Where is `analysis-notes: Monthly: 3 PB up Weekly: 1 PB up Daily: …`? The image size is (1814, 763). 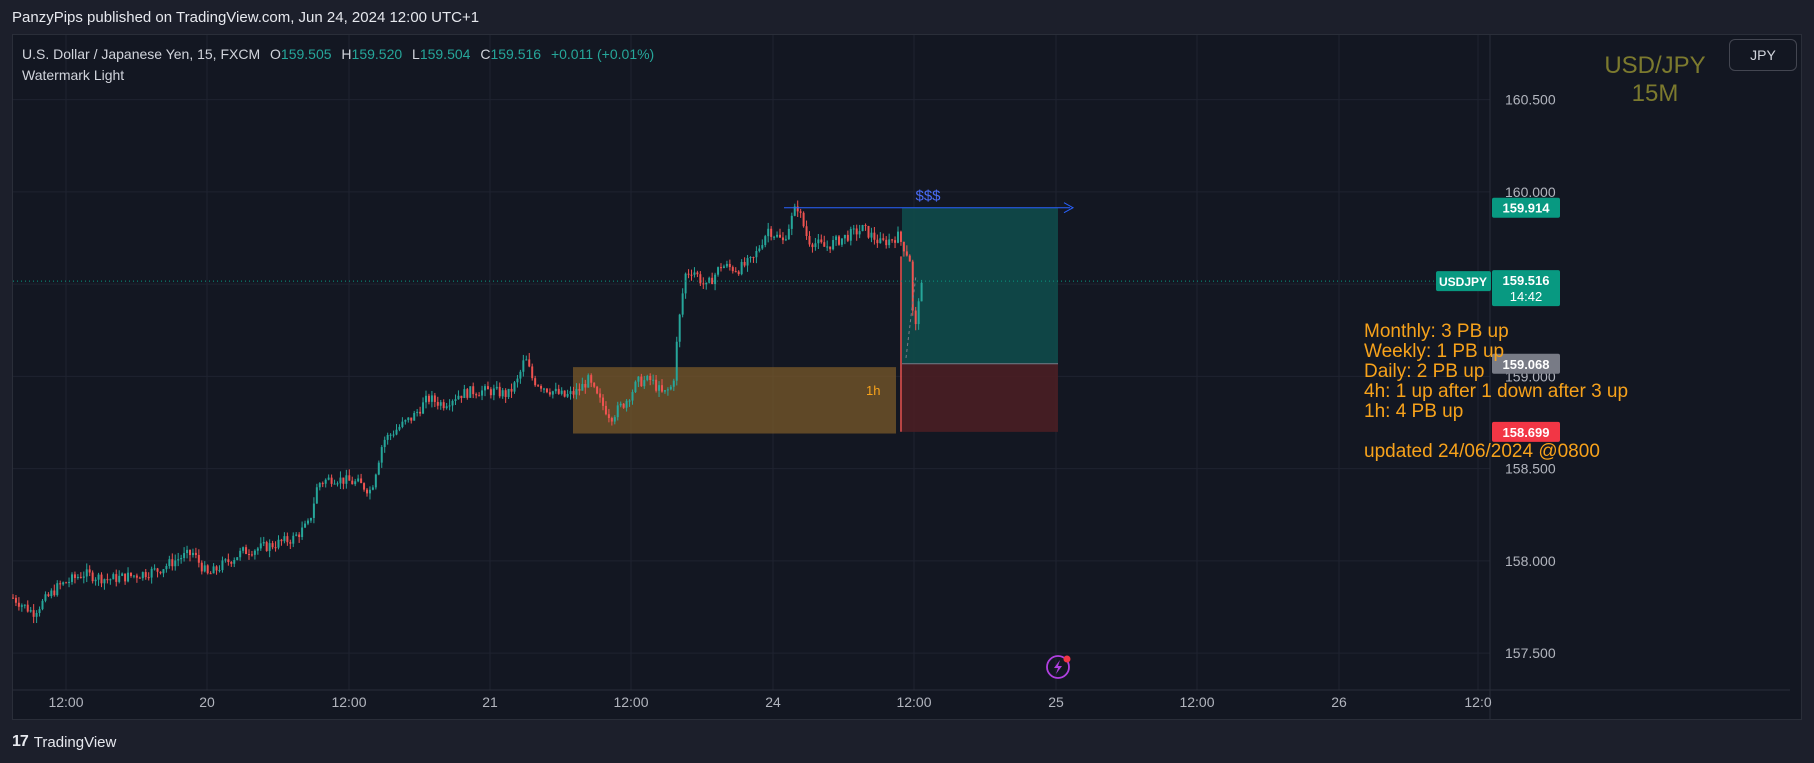
analysis-notes: Monthly: 3 PB up Weekly: 1 PB up Daily: … is located at coordinates (1496, 392).